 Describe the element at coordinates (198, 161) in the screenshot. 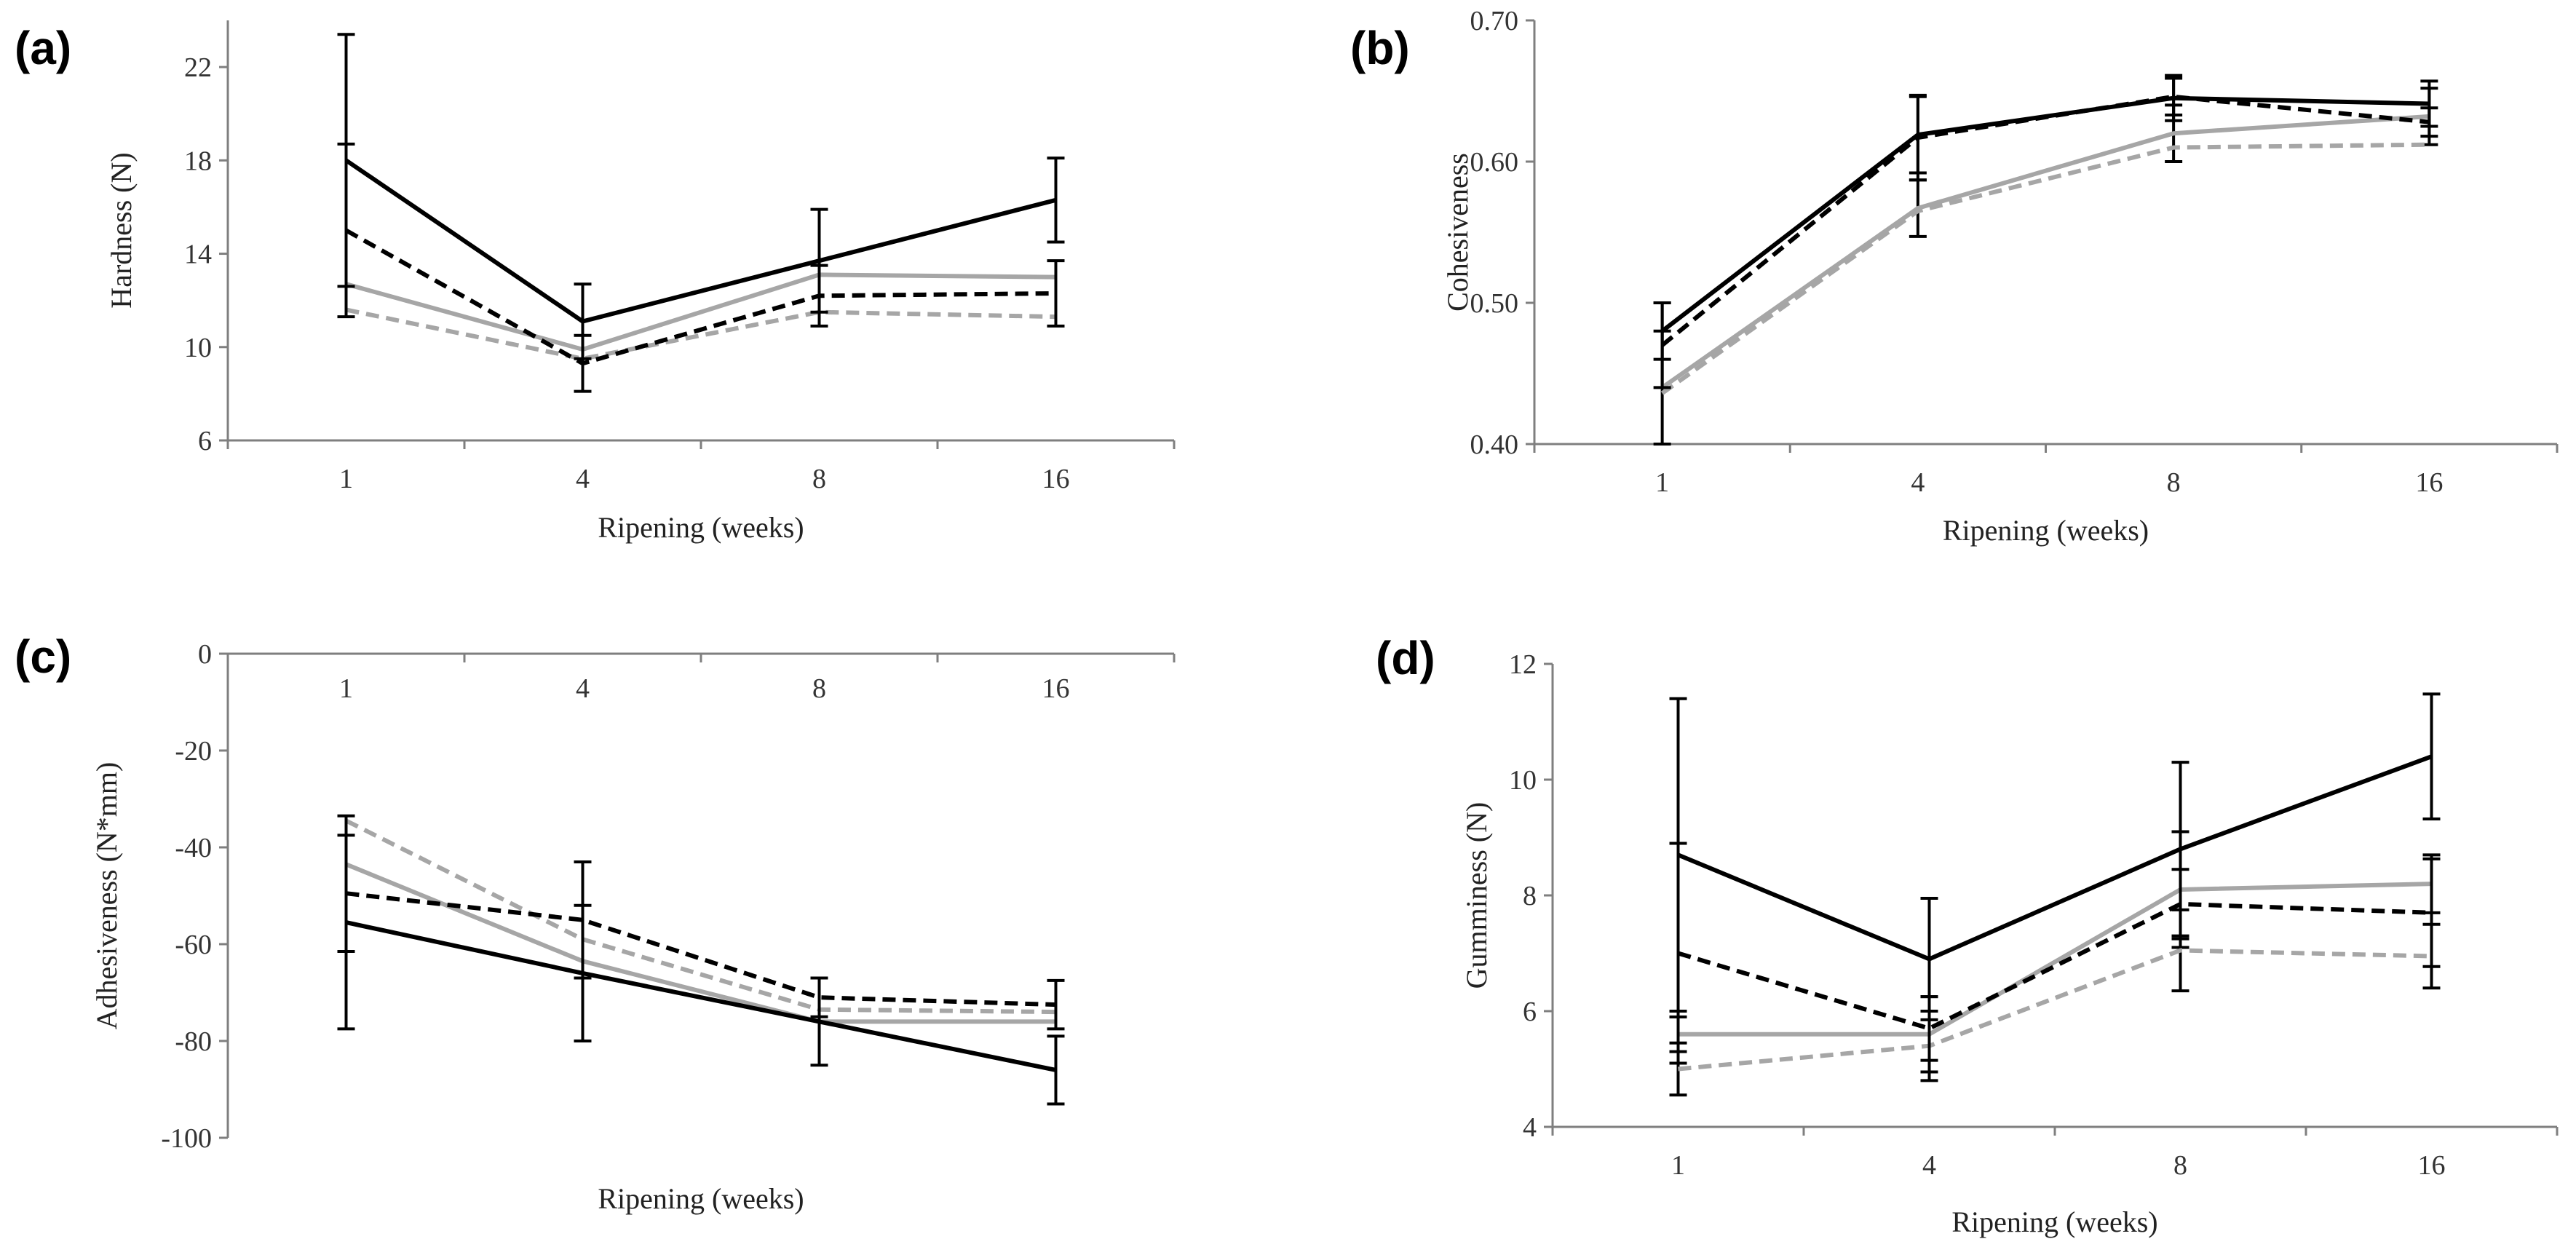

I see `y-tick-label: 18` at that location.